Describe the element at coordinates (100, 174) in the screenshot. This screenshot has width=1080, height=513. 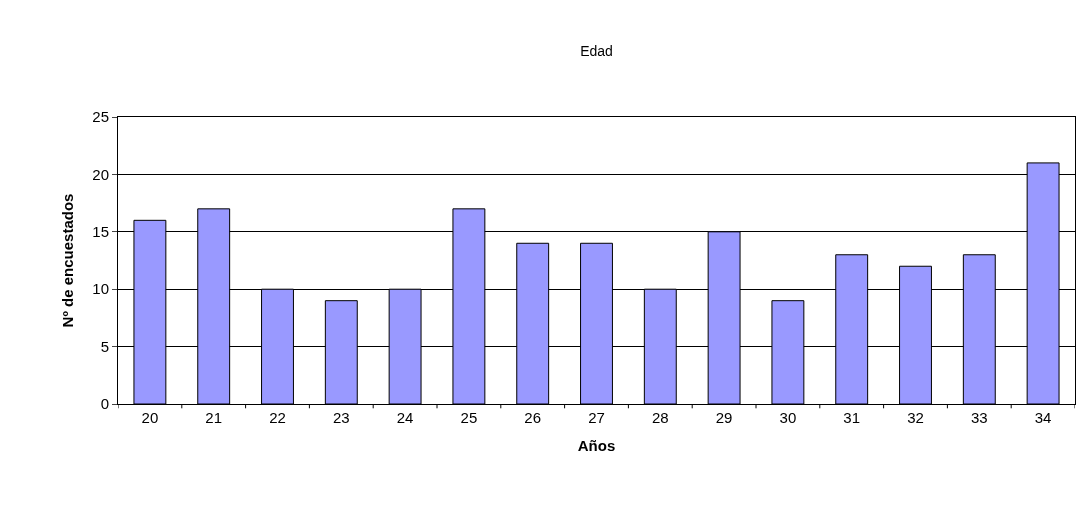
I see `y-tick-label: 20` at that location.